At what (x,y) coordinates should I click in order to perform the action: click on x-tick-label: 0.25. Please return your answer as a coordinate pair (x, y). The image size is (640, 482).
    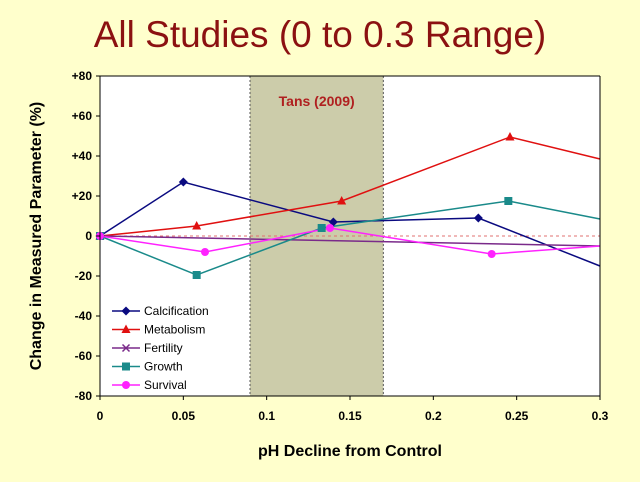
    Looking at the image, I should click on (517, 416).